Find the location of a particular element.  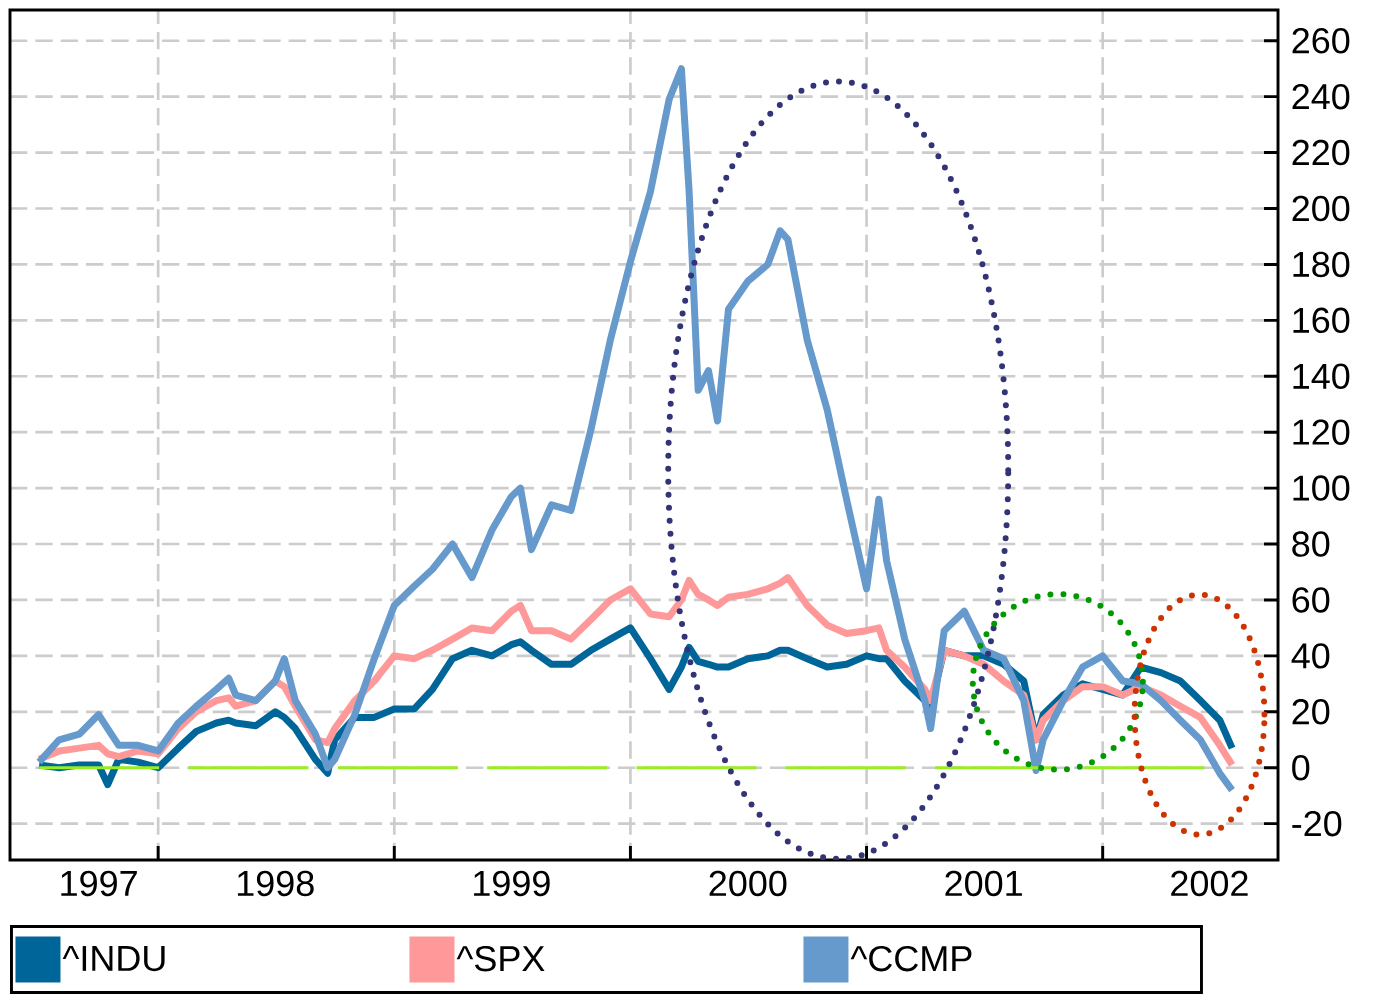

x-tick-label: 1998 is located at coordinates (275, 883).